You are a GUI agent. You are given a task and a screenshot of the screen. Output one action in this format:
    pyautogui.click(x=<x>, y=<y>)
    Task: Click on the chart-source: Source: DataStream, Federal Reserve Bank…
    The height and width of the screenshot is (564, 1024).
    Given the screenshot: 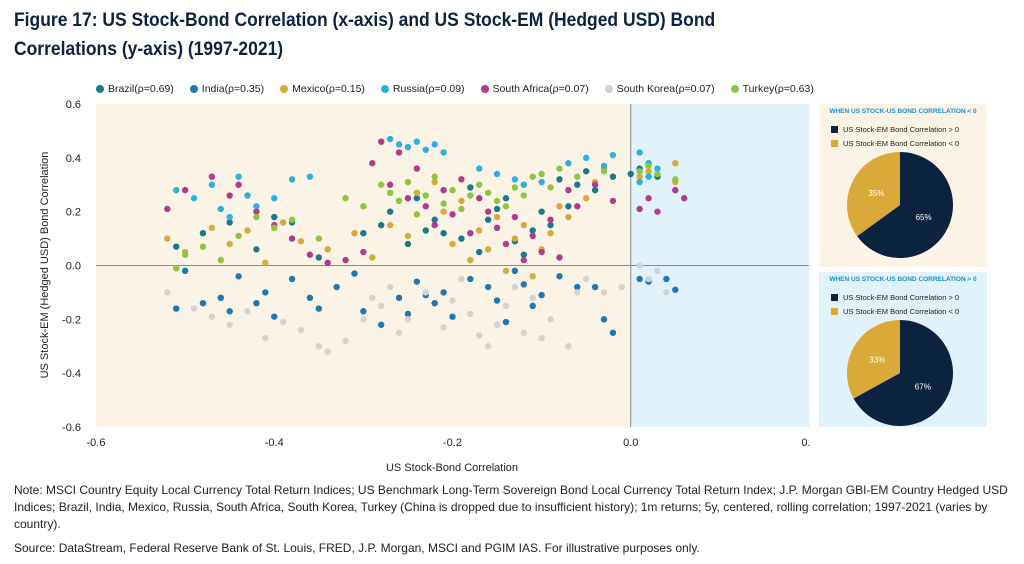 What is the action you would take?
    pyautogui.click(x=357, y=548)
    